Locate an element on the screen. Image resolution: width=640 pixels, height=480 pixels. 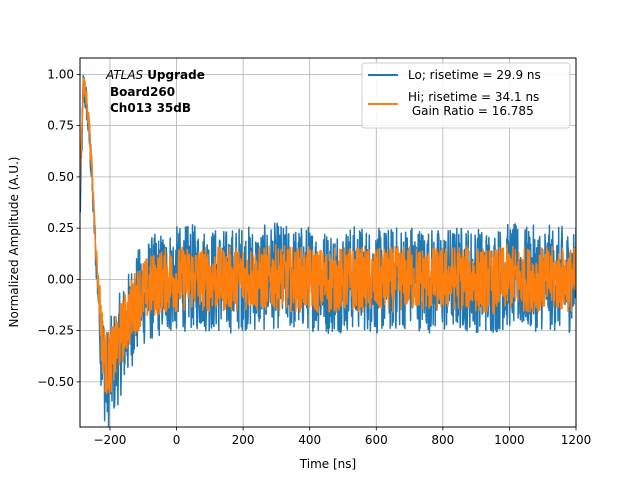
annotation-line-1: ATLAS Upgrade is located at coordinates (155, 75).